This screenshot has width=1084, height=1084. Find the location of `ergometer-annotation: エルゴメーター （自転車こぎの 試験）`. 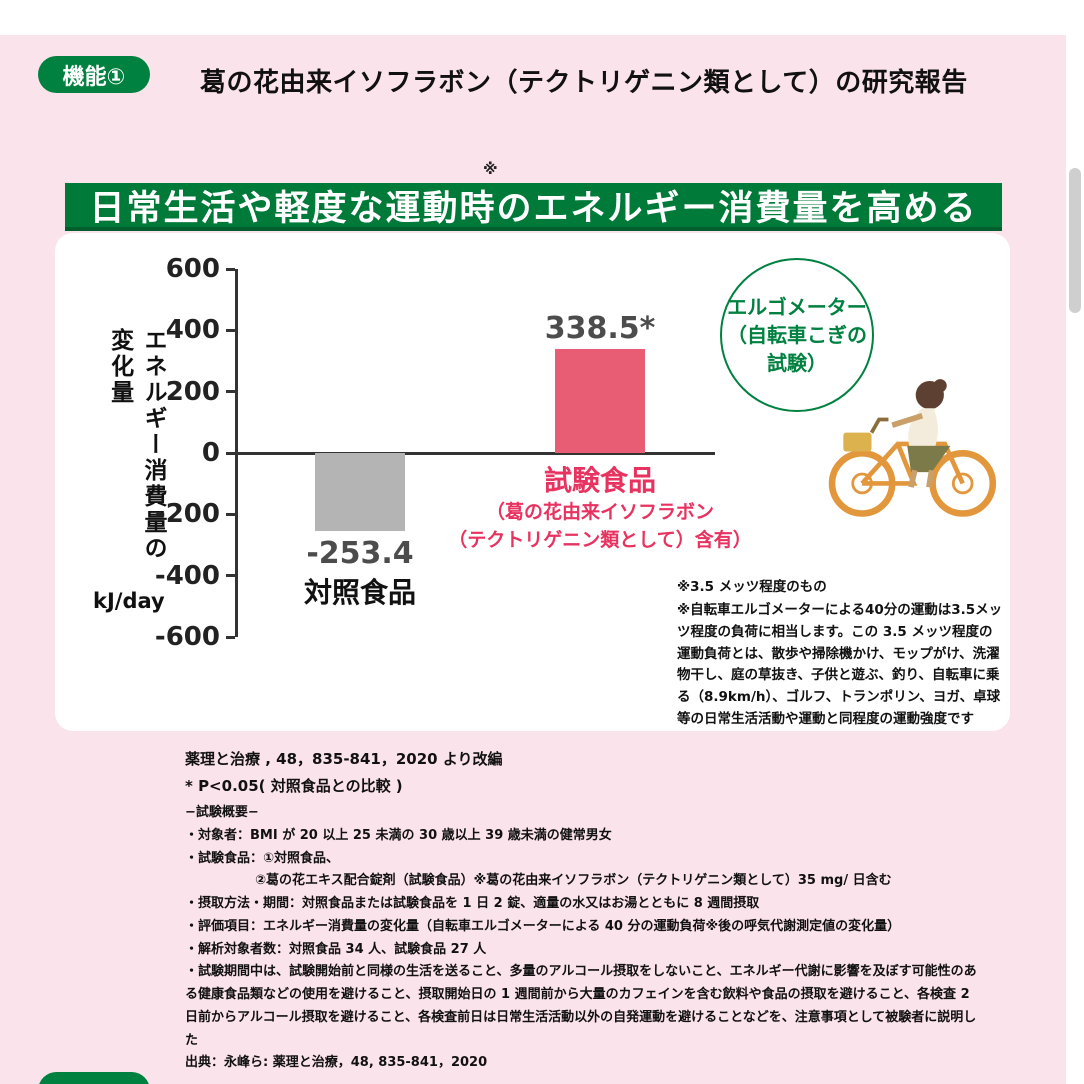

ergometer-annotation: エルゴメーター （自転車こぎの 試験） is located at coordinates (797, 335).